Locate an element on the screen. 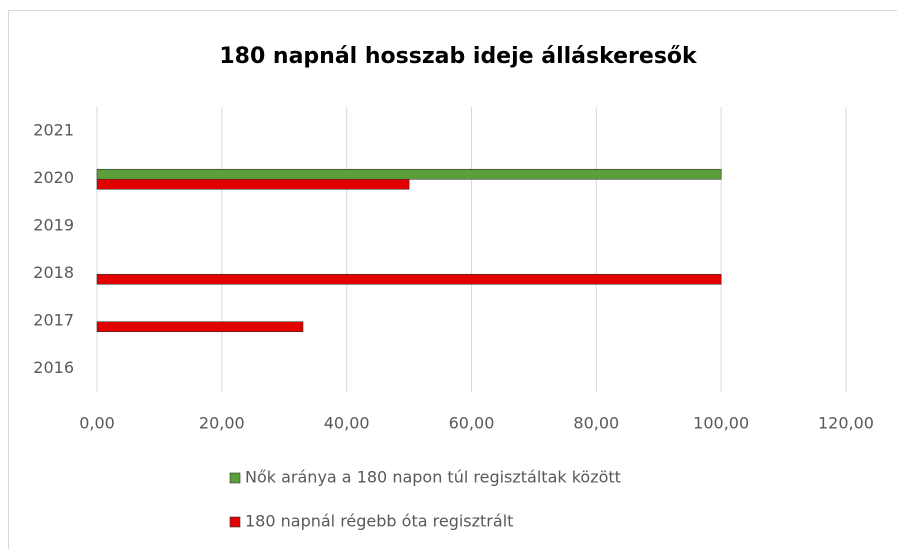 This screenshot has width=897, height=553. y-tick-label: 2018 is located at coordinates (53, 272).